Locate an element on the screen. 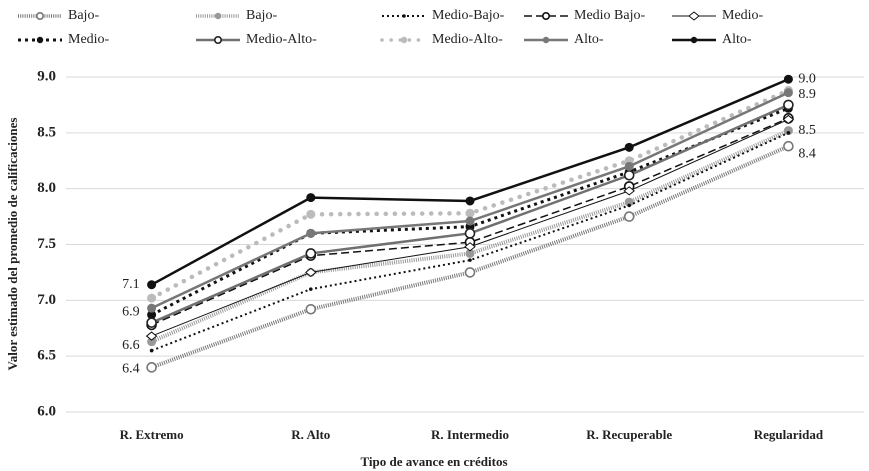  x-tick-label: Regularidad is located at coordinates (789, 434).